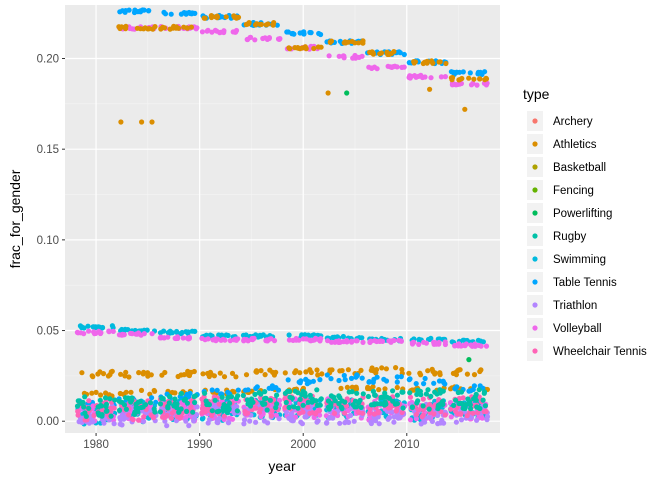 The width and height of the screenshot is (672, 480). What do you see at coordinates (282, 466) in the screenshot?
I see `x-axis-title: year` at bounding box center [282, 466].